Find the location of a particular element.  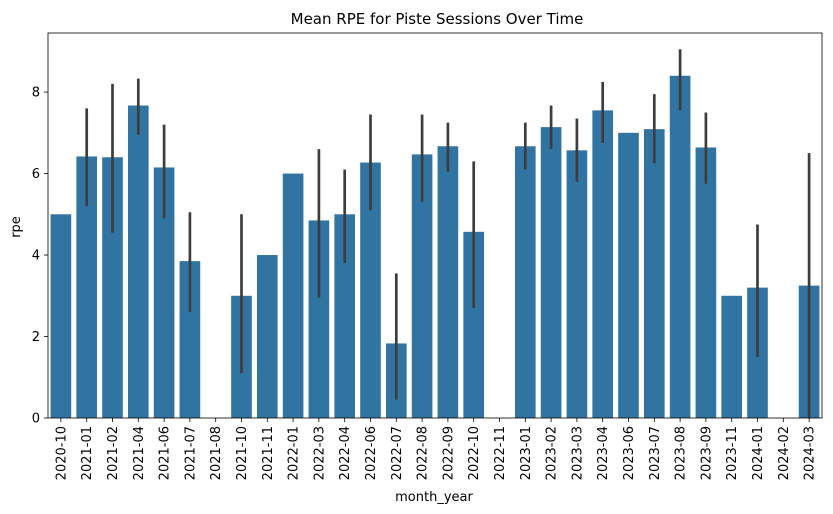

x-tick-label: 2022-07 is located at coordinates (397, 453).